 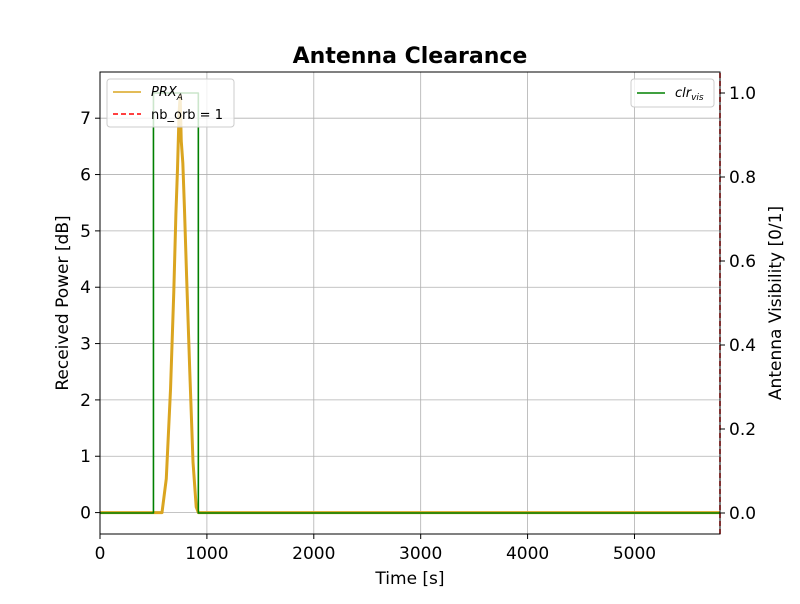 I want to click on y-tick-label: 4, so click(x=85, y=288).